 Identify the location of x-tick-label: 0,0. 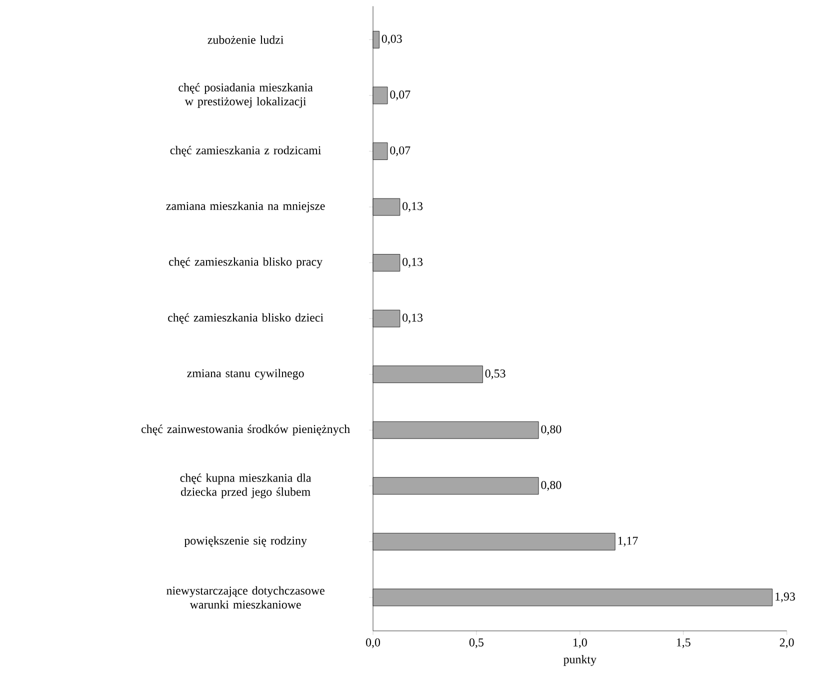
(373, 643).